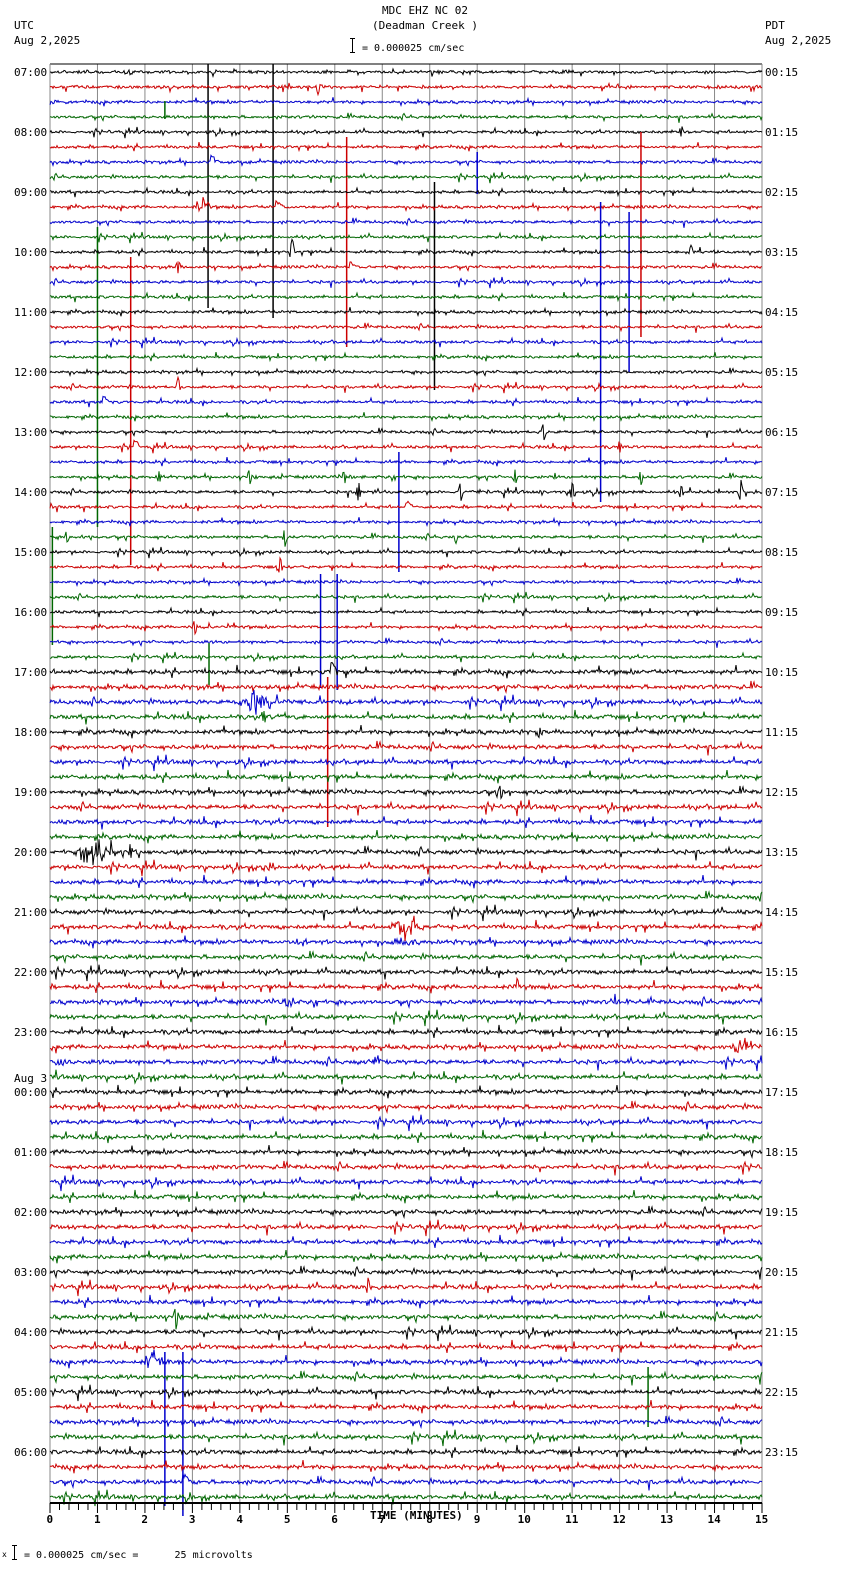  I want to click on footer-scale: x = 0.000025 cm/sec = 25 microvolts, so click(202, 1553).